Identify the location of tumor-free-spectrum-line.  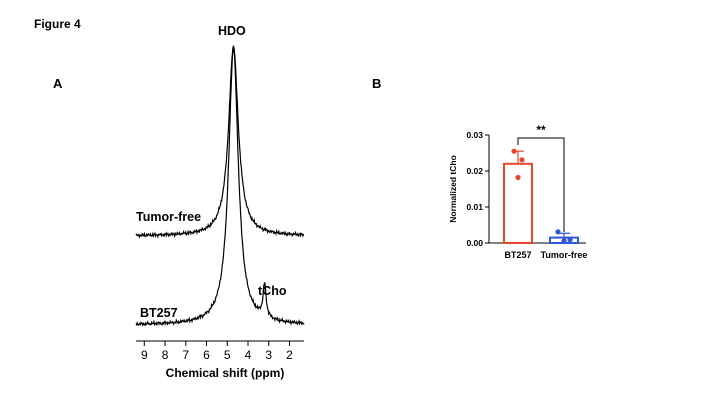
(220, 141).